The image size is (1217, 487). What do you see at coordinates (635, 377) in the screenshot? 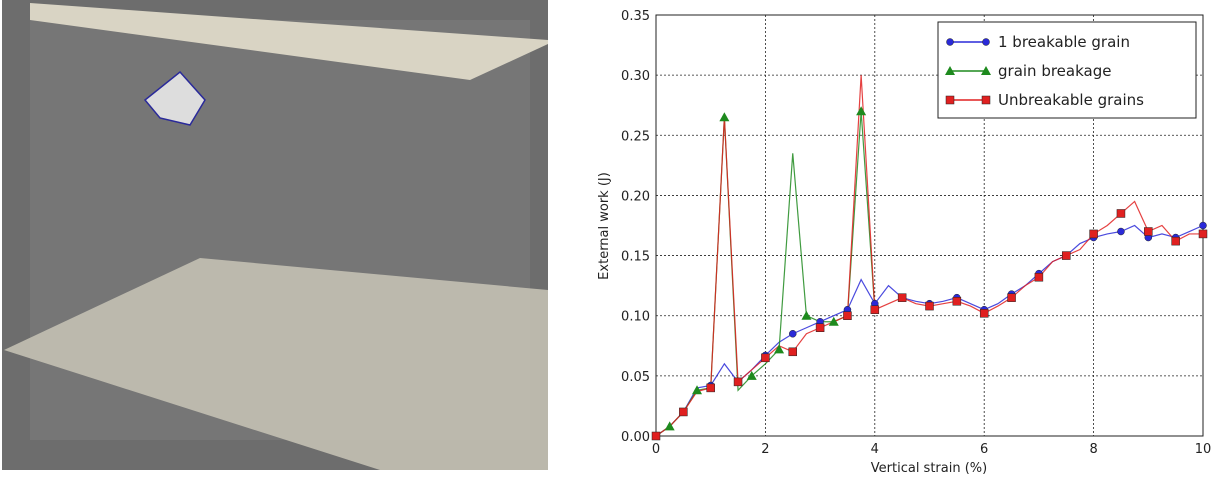
I see `y-tick-label: 0.05` at bounding box center [635, 377].